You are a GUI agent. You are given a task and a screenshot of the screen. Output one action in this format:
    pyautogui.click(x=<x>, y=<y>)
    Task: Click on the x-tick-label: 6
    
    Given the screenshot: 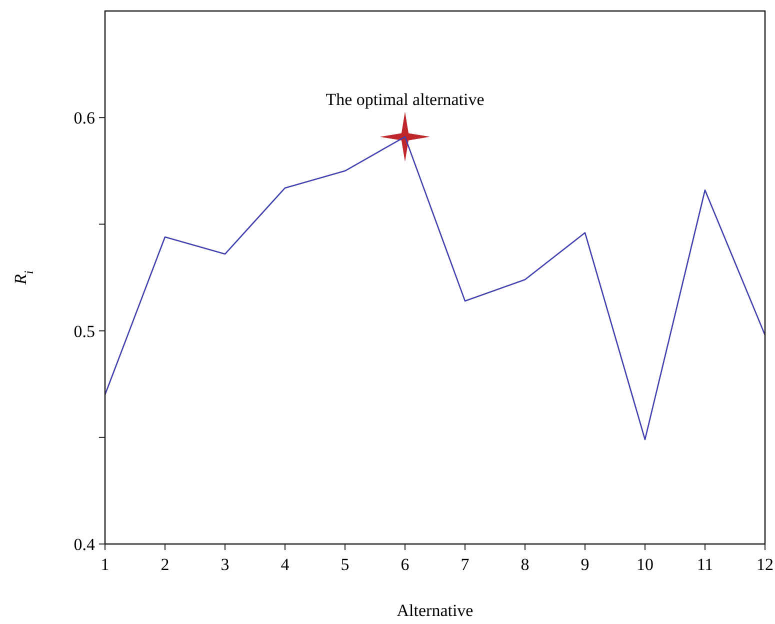 What is the action you would take?
    pyautogui.click(x=405, y=564)
    